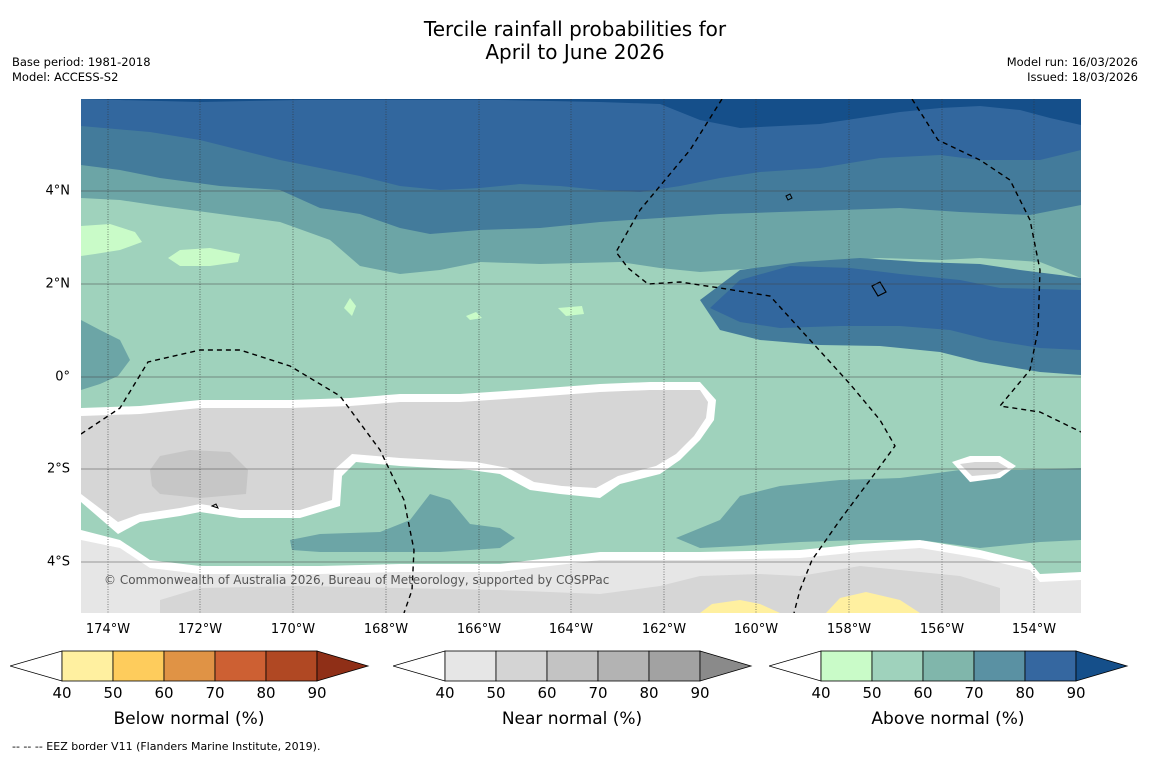  What do you see at coordinates (62, 377) in the screenshot?
I see `y-tick: 0°` at bounding box center [62, 377].